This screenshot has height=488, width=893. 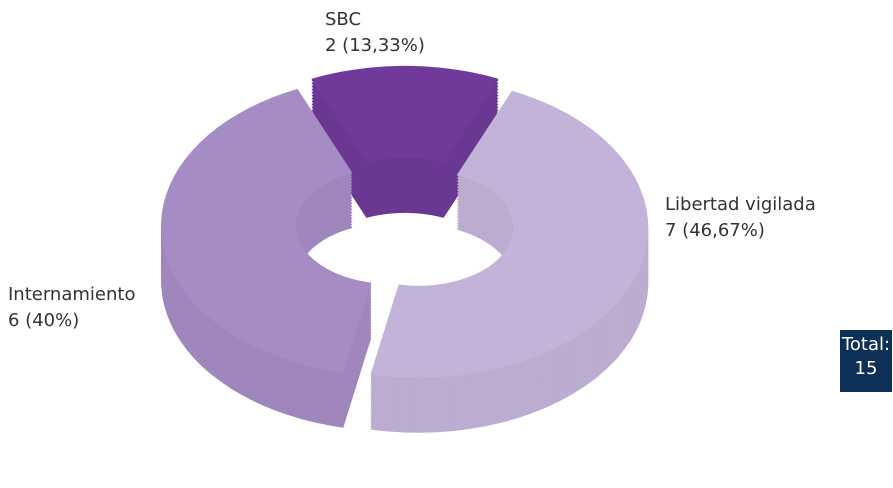 I want to click on value-label: 7 (46,67%), so click(x=715, y=230).